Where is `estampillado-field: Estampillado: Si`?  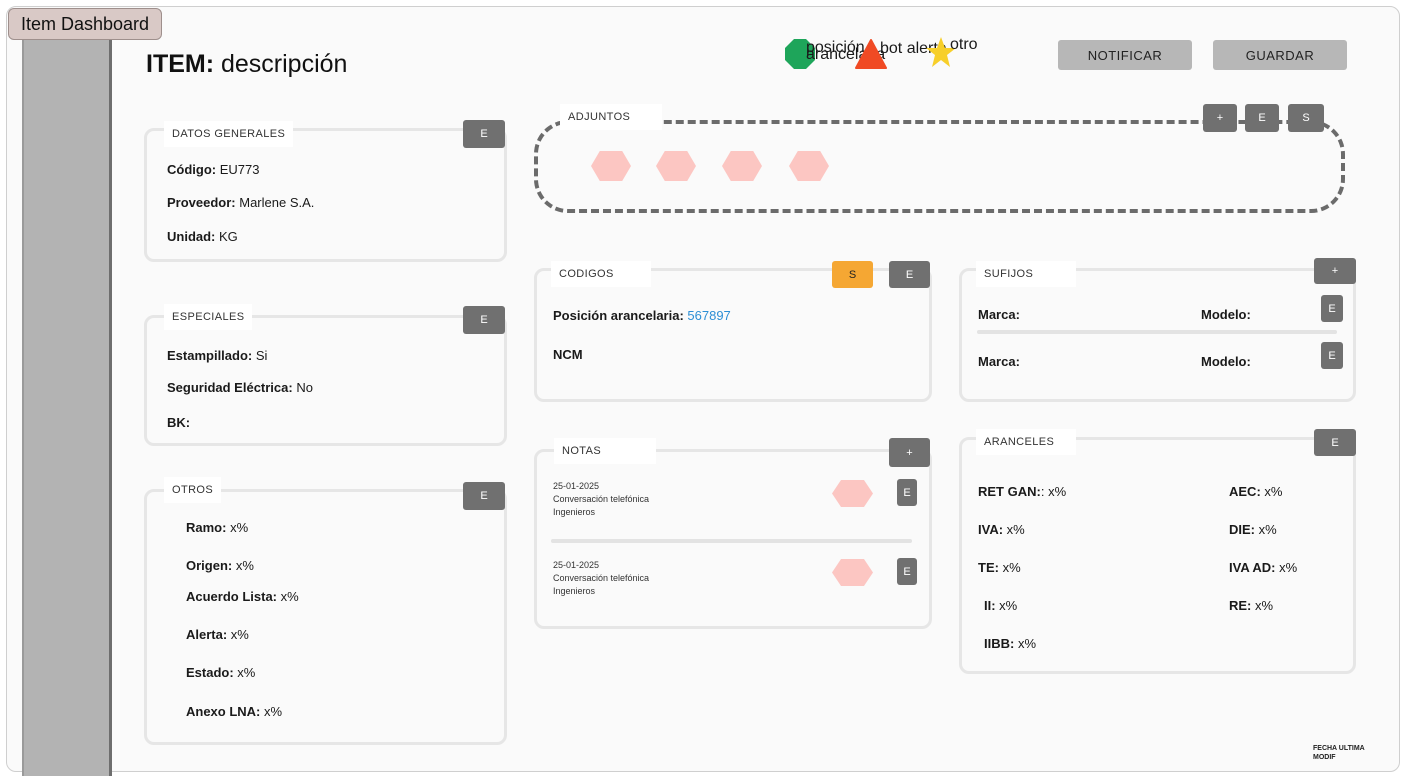 estampillado-field: Estampillado: Si is located at coordinates (217, 355).